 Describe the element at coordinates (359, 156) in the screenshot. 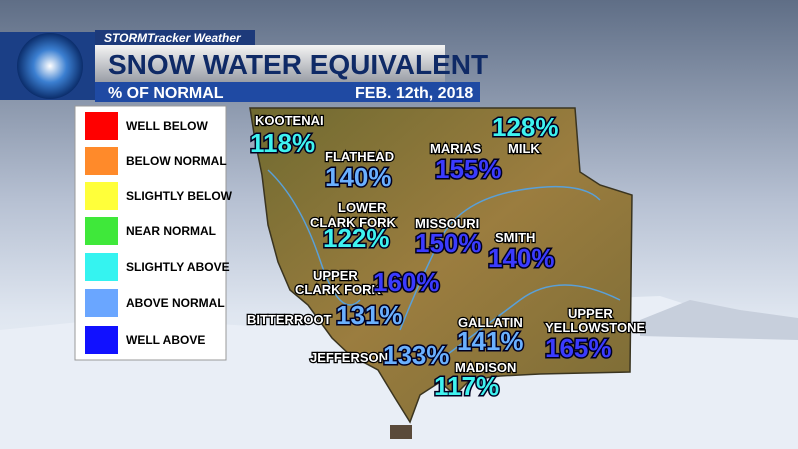

I see `basin-name: FLATHEAD` at that location.